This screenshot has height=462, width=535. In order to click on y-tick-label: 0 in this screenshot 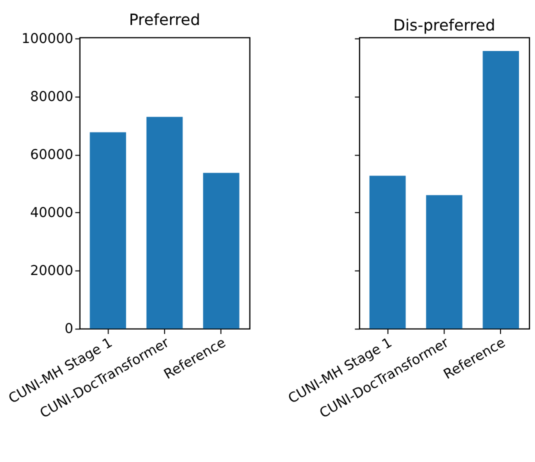, I will do `click(69, 329)`.